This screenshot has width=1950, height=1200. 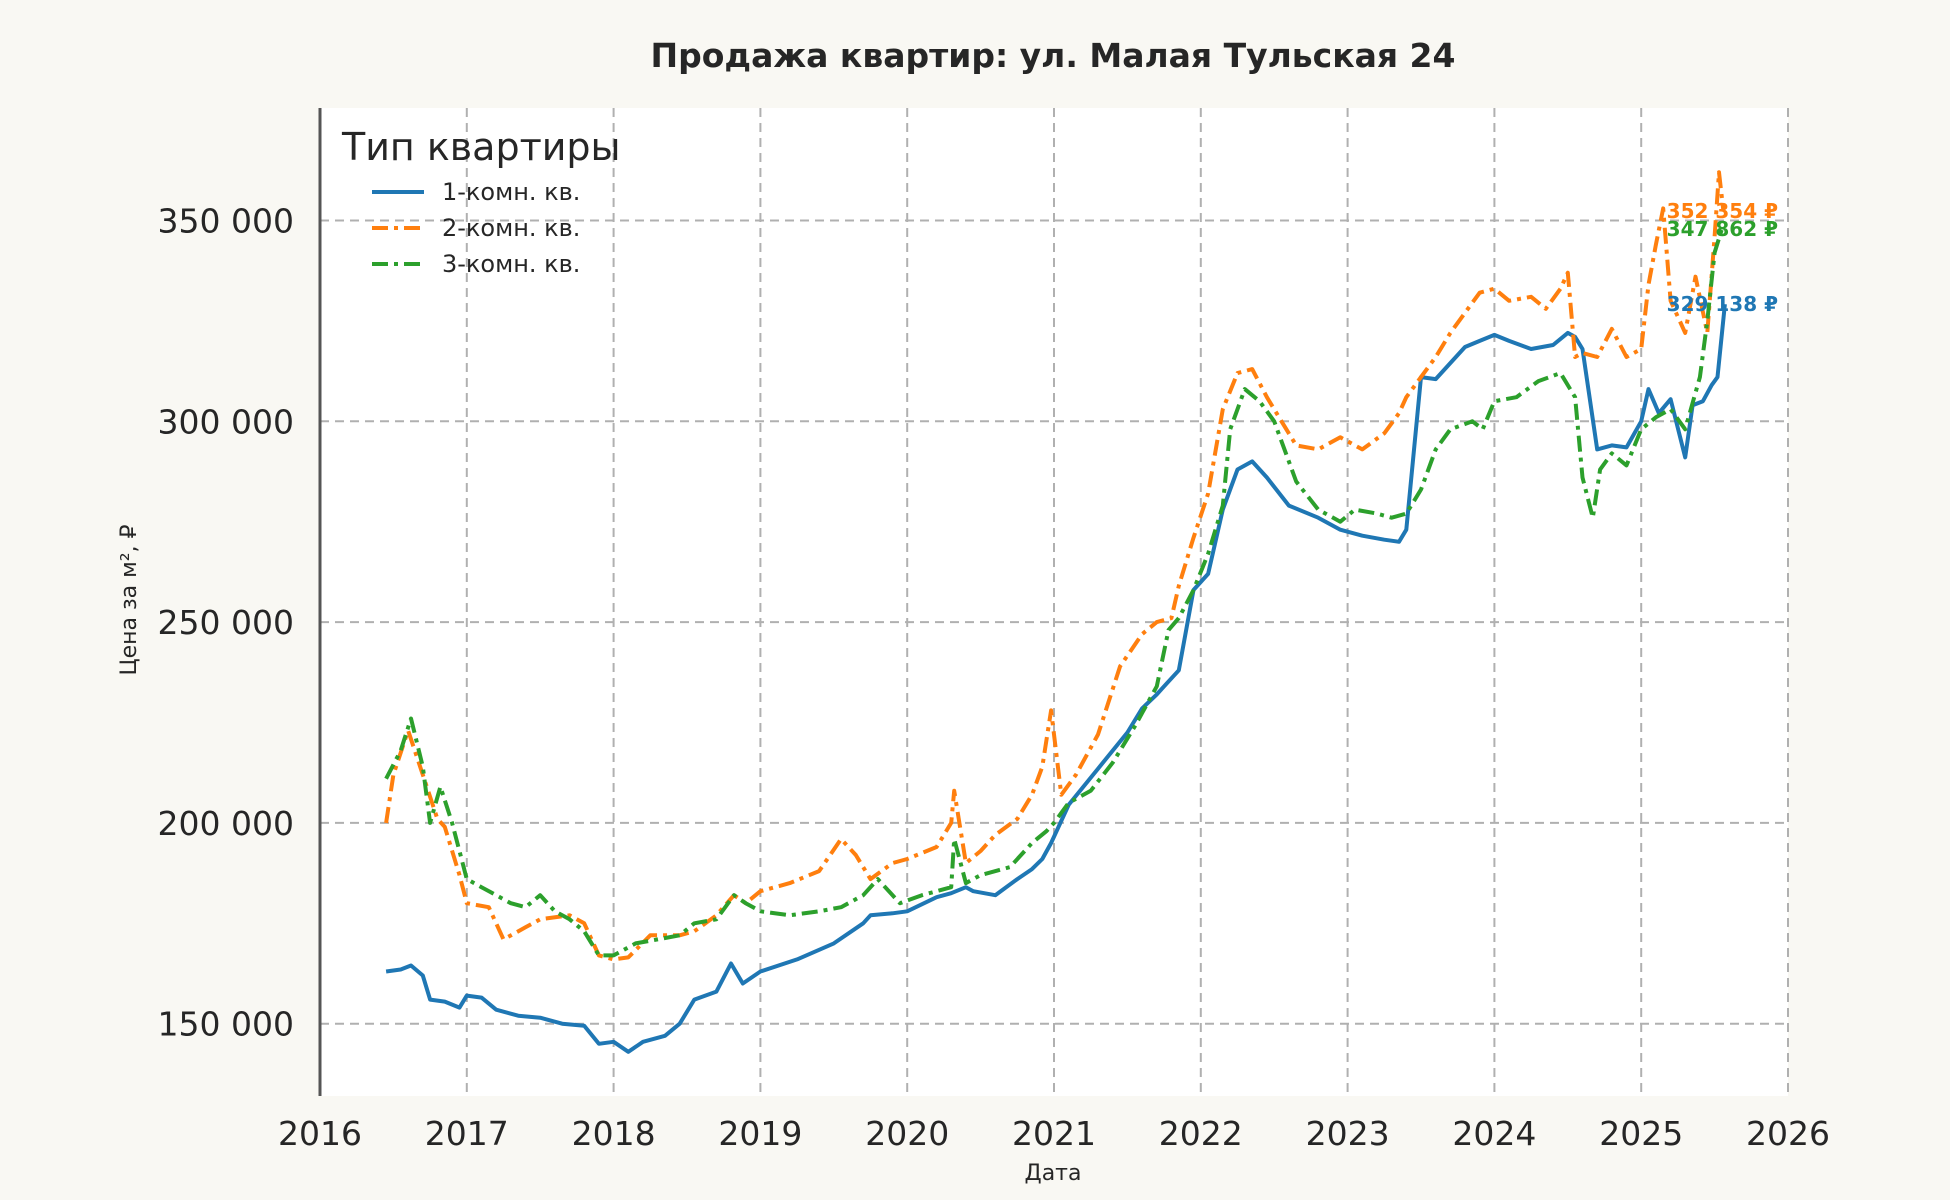 I want to click on x-axis-label: Дата, so click(x=1053, y=1173).